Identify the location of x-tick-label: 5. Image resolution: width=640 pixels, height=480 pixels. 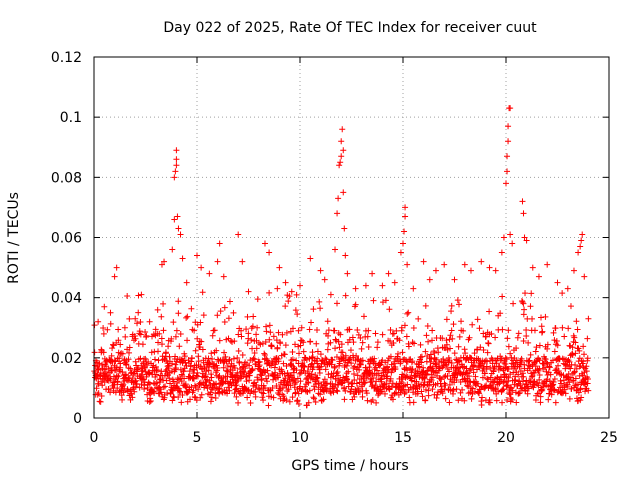
(197, 438).